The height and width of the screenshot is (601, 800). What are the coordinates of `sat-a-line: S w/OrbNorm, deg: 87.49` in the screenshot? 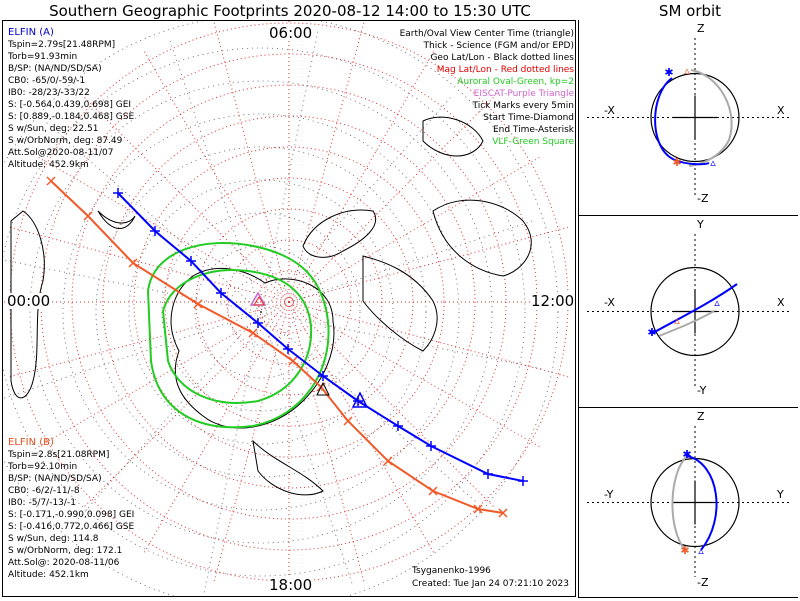 It's located at (65, 141).